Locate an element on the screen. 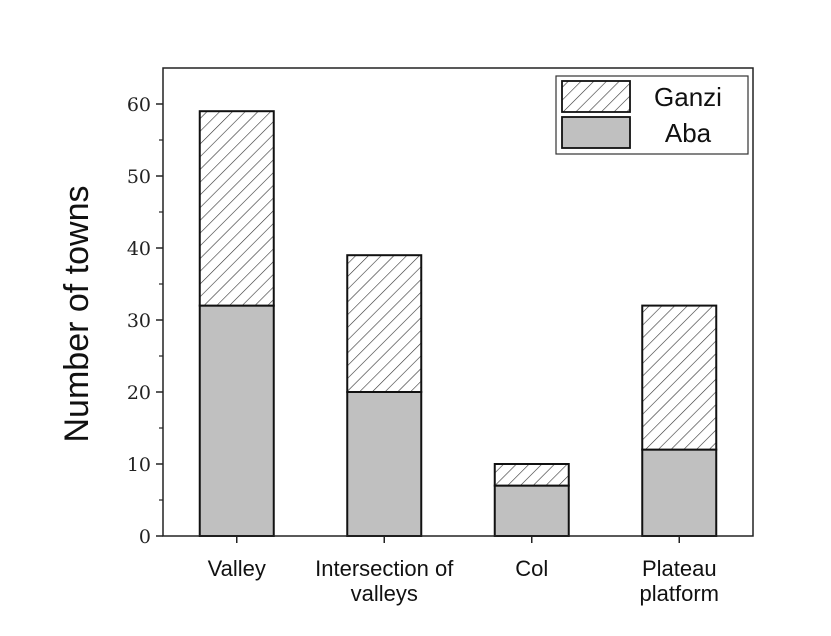 The width and height of the screenshot is (831, 636). x-category-label: platform is located at coordinates (679, 593).